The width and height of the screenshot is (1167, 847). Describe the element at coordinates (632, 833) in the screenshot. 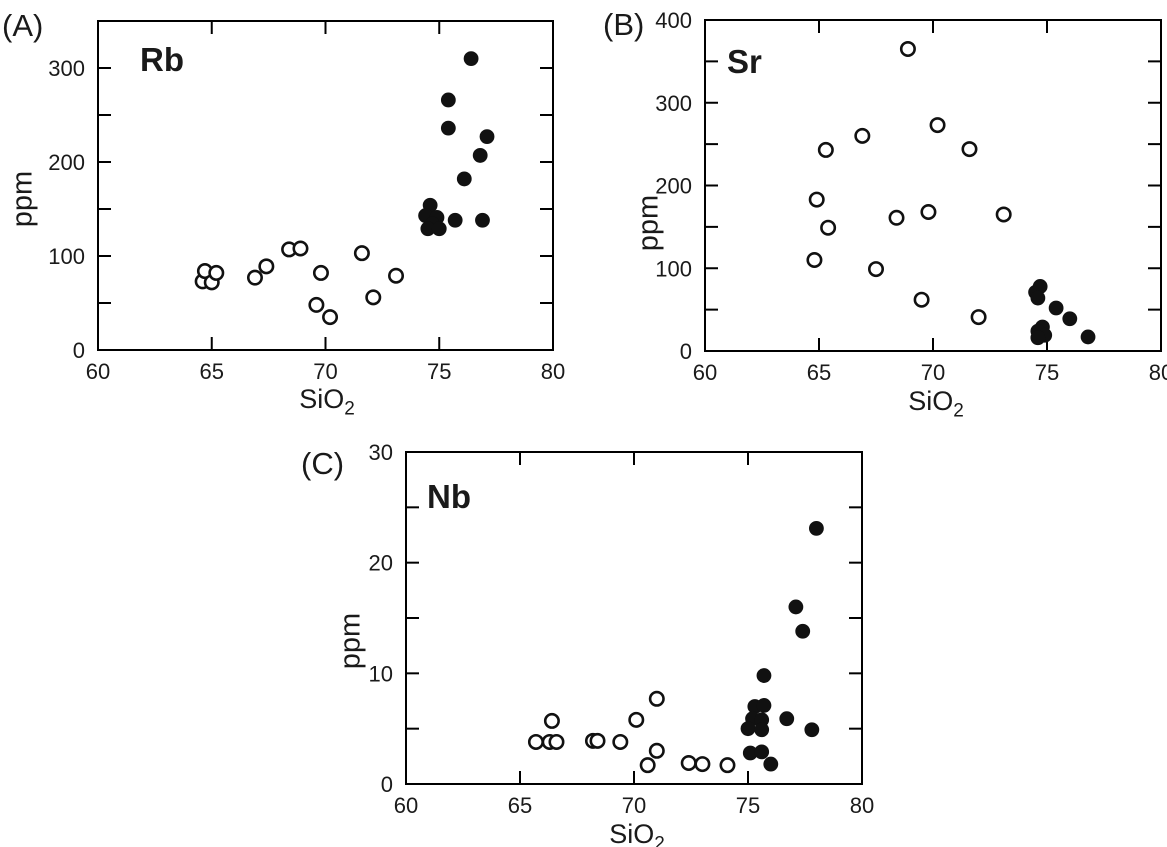

I see `x-axis-label-c-main: SiO` at that location.